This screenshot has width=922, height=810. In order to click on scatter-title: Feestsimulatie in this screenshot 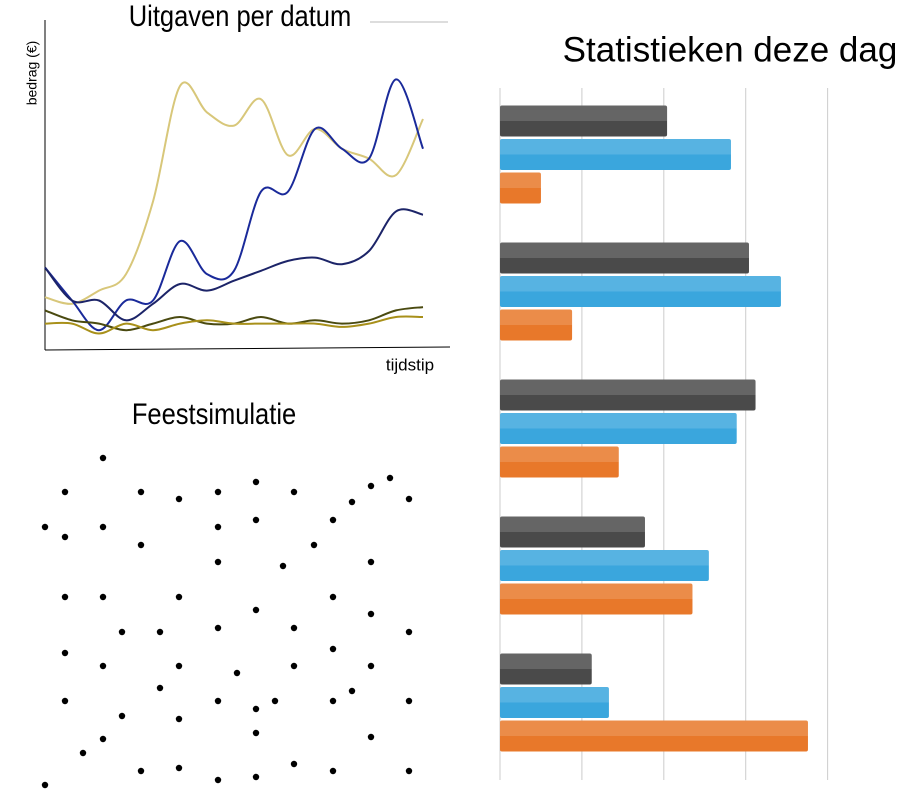, I will do `click(214, 413)`.